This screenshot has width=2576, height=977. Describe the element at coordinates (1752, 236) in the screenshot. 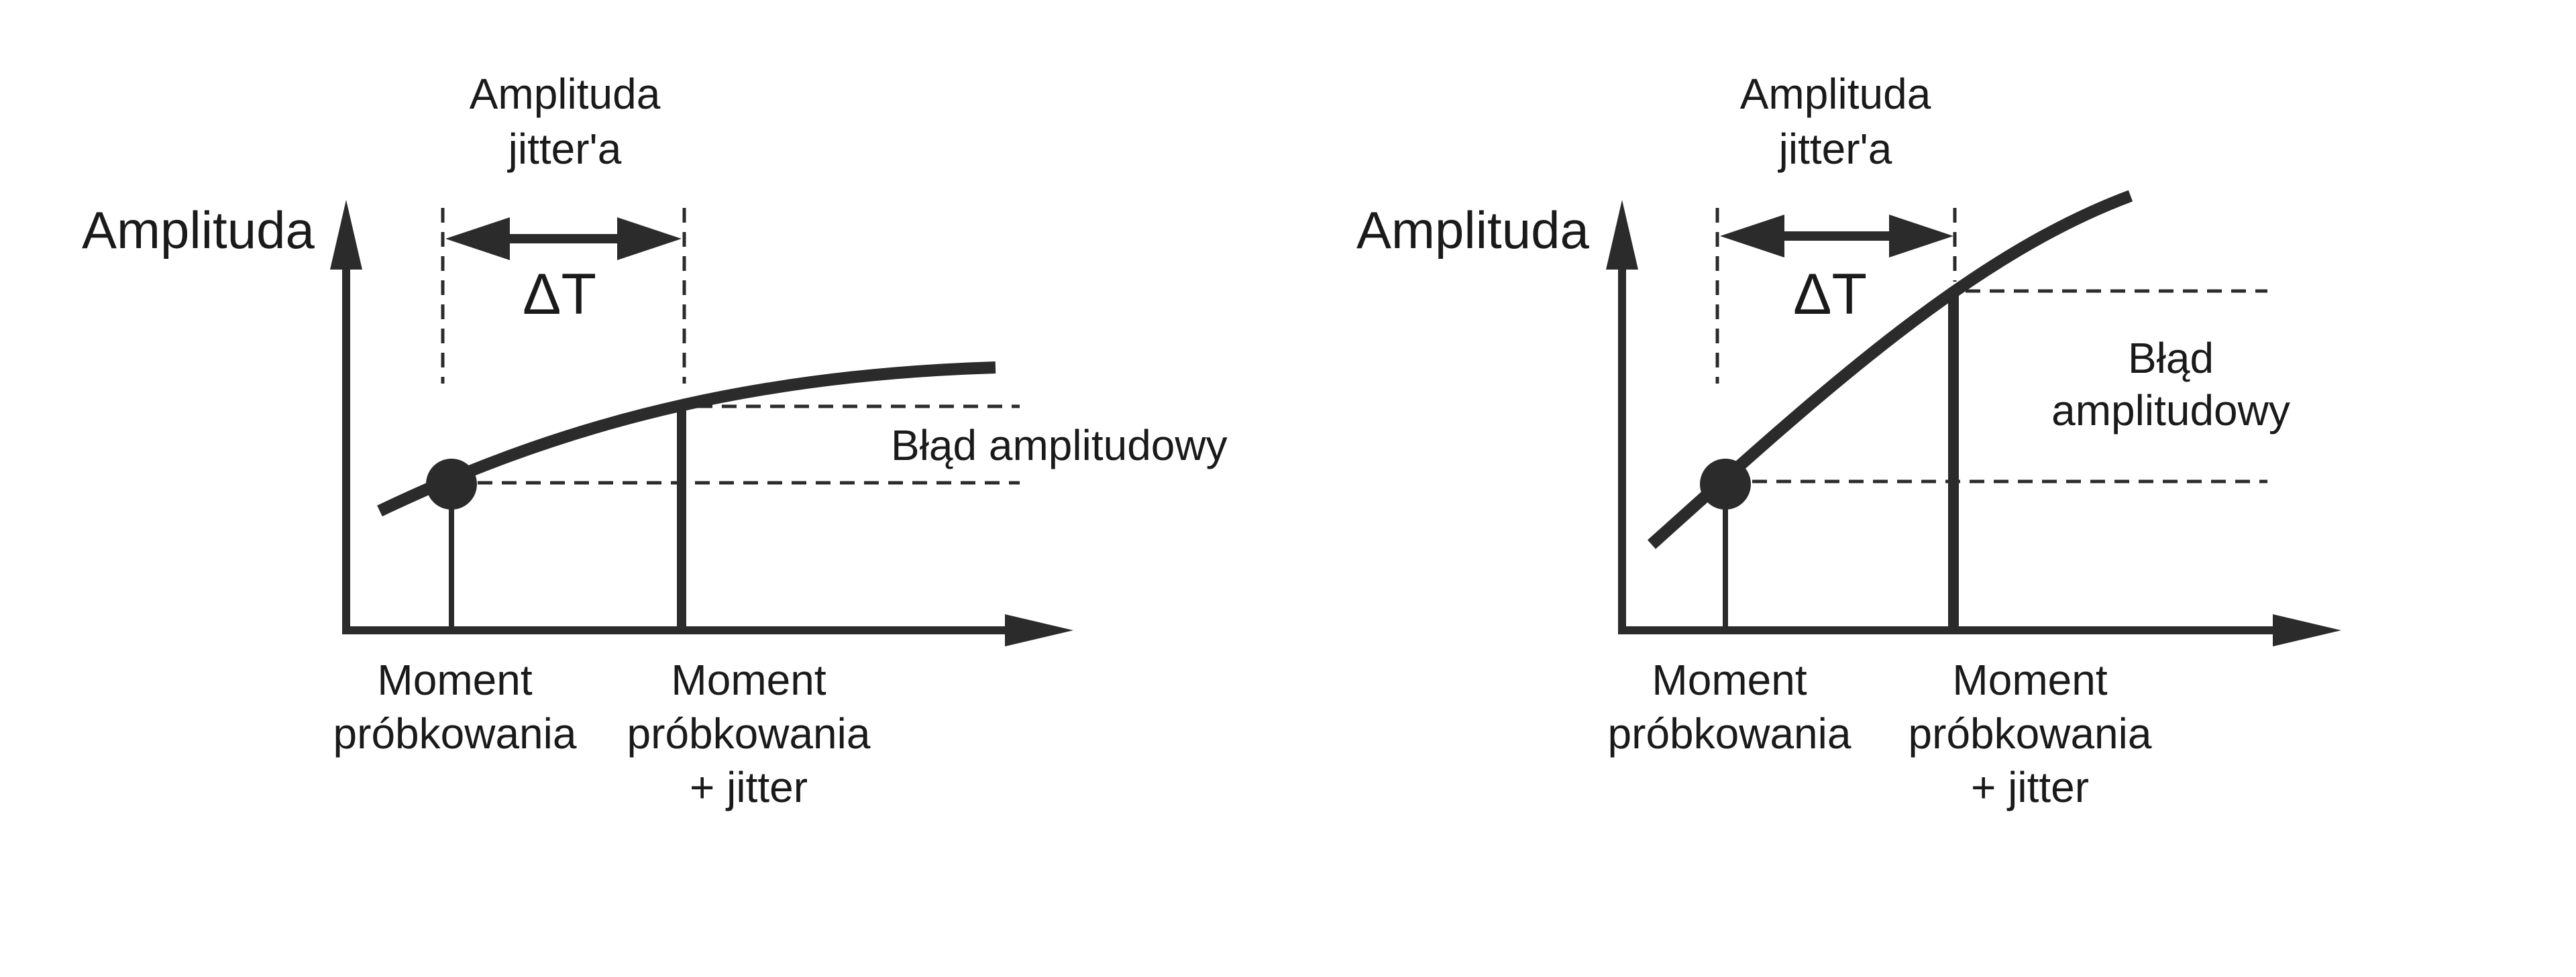

I see `right-delta-arrow-left-icon` at that location.